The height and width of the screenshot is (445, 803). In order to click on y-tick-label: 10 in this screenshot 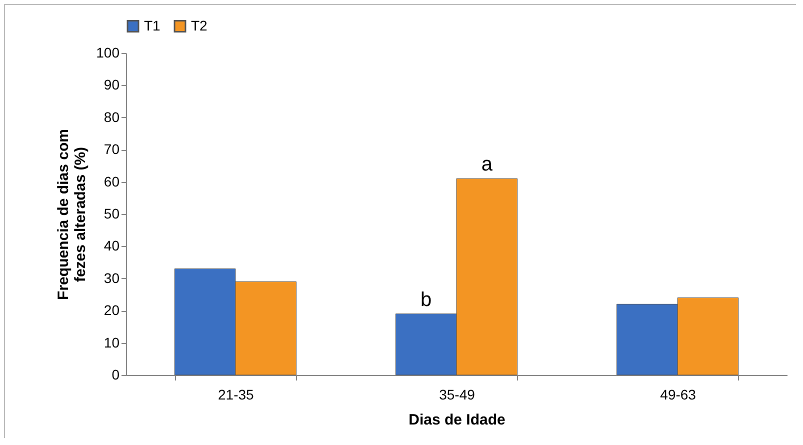, I will do `click(112, 342)`.